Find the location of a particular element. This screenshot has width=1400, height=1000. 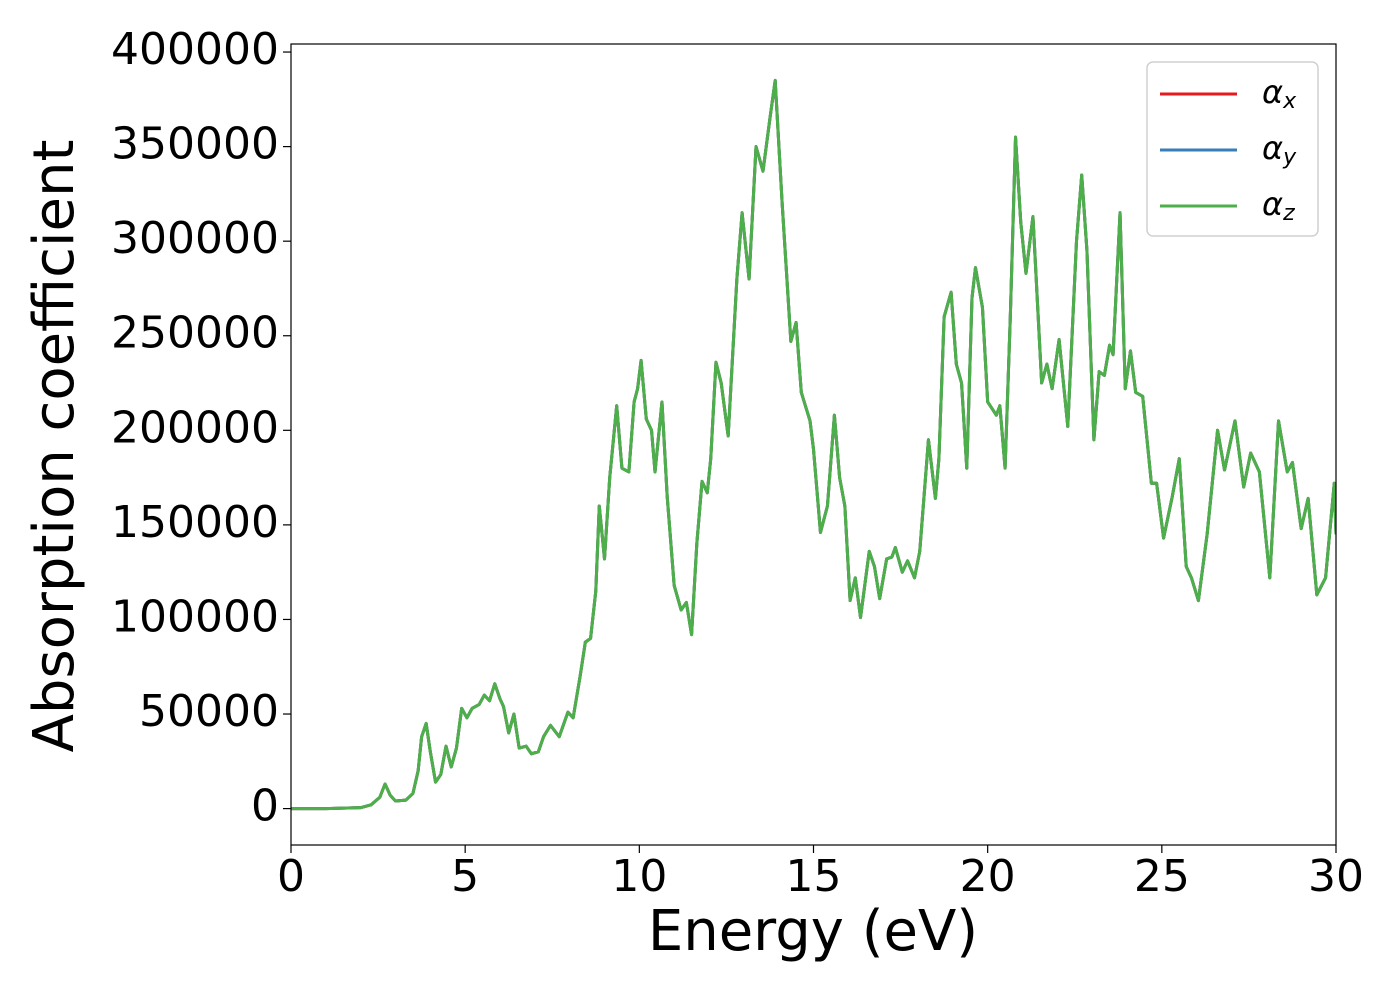

y-axis-label: Absorption coefficient is located at coordinates (54, 446).